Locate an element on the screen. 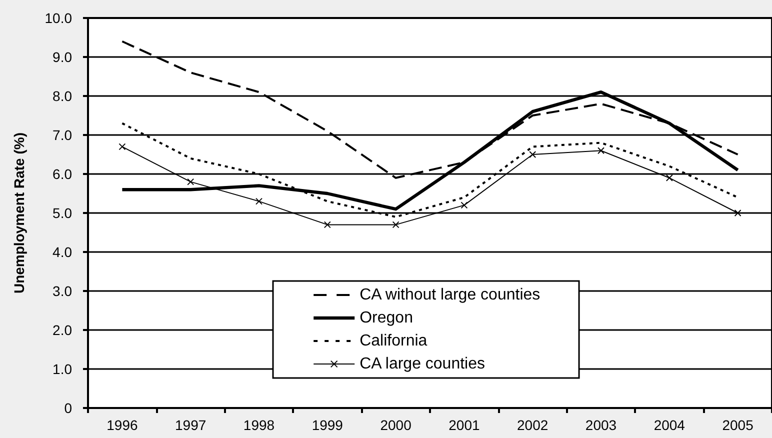 The width and height of the screenshot is (772, 438). x-tick-label: 1999 is located at coordinates (328, 425).